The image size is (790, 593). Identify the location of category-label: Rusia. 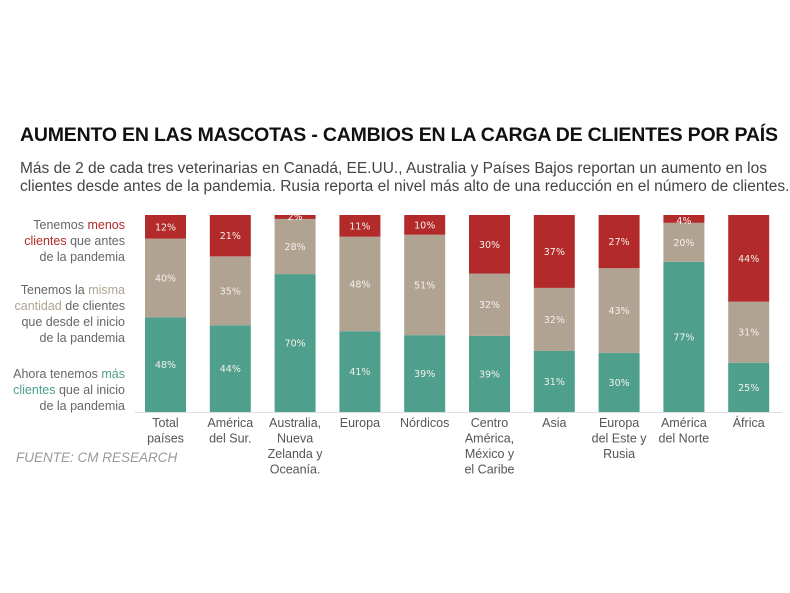
(619, 454).